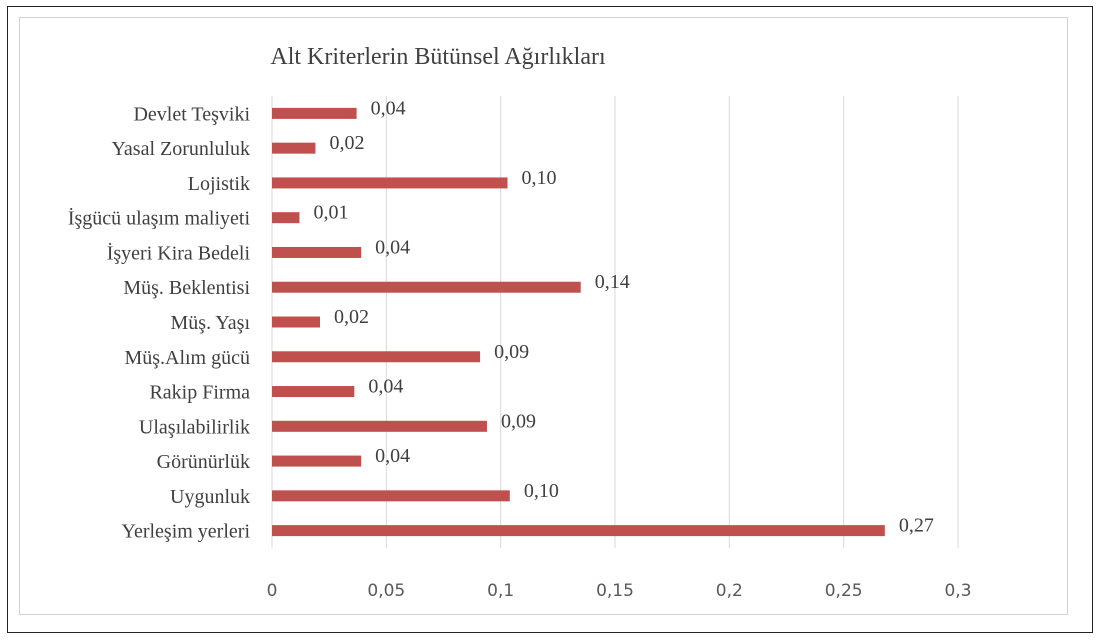  Describe the element at coordinates (180, 149) in the screenshot. I see `category-label: Yasal Zorunluluk` at that location.